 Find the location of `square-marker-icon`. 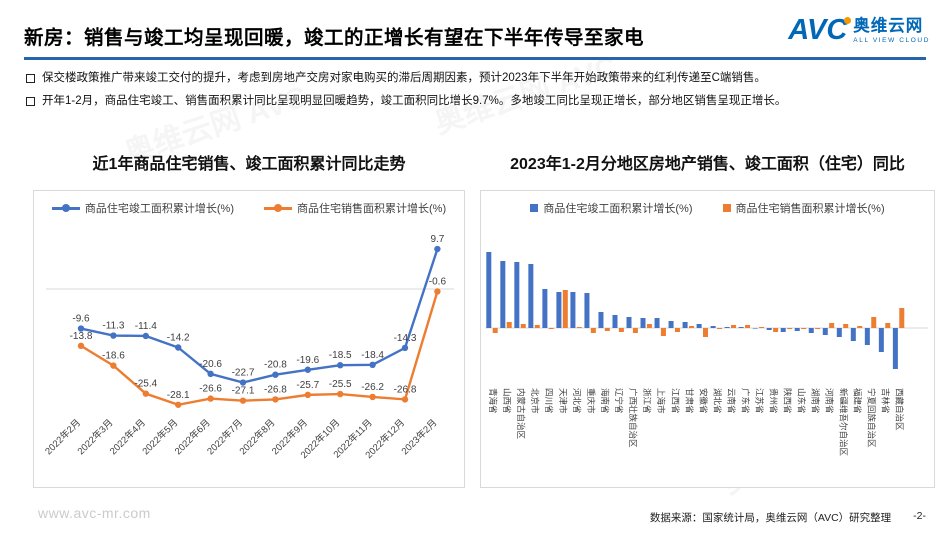

square-marker-icon is located at coordinates (534, 208).